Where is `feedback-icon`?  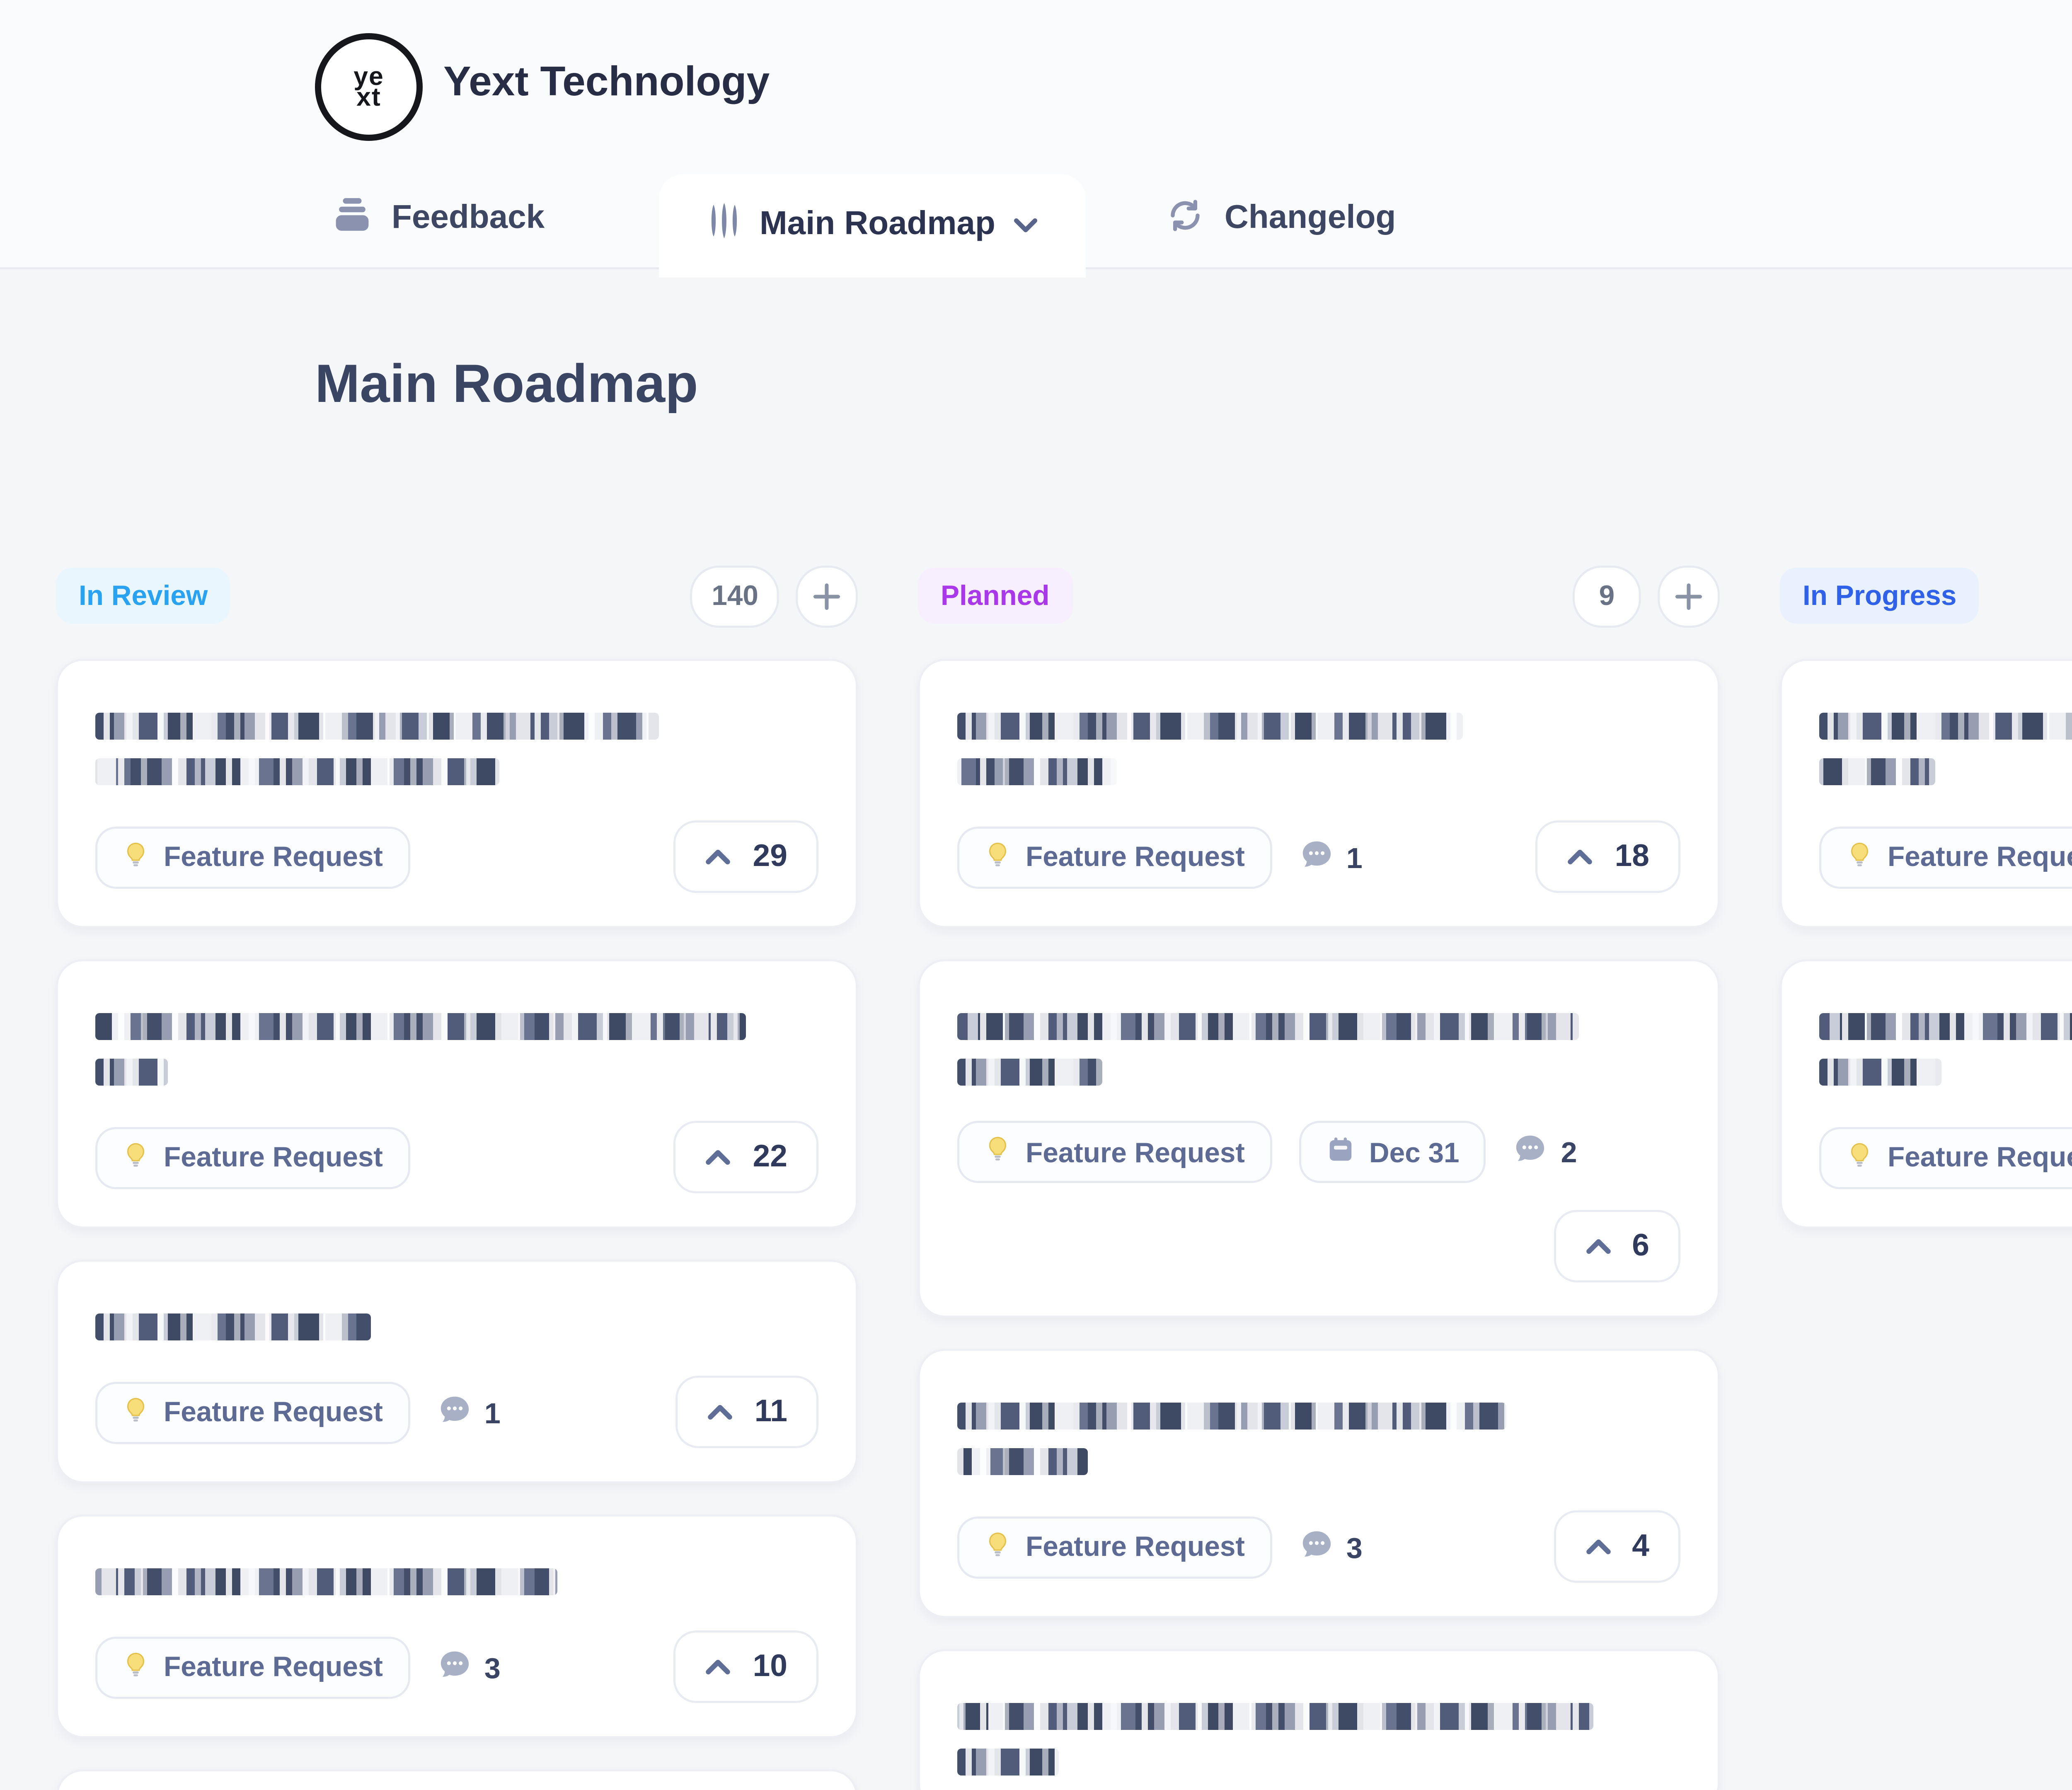 feedback-icon is located at coordinates (352, 219).